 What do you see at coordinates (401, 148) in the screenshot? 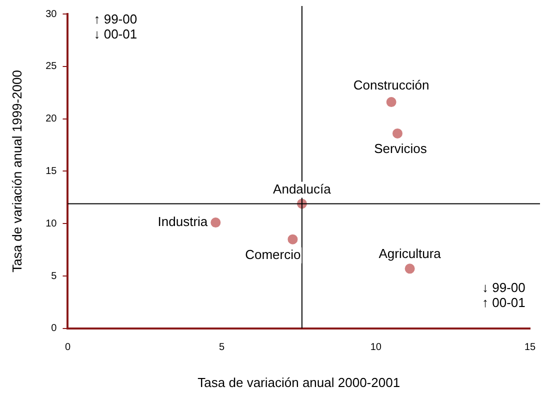
I see `series-label: Servicios` at bounding box center [401, 148].